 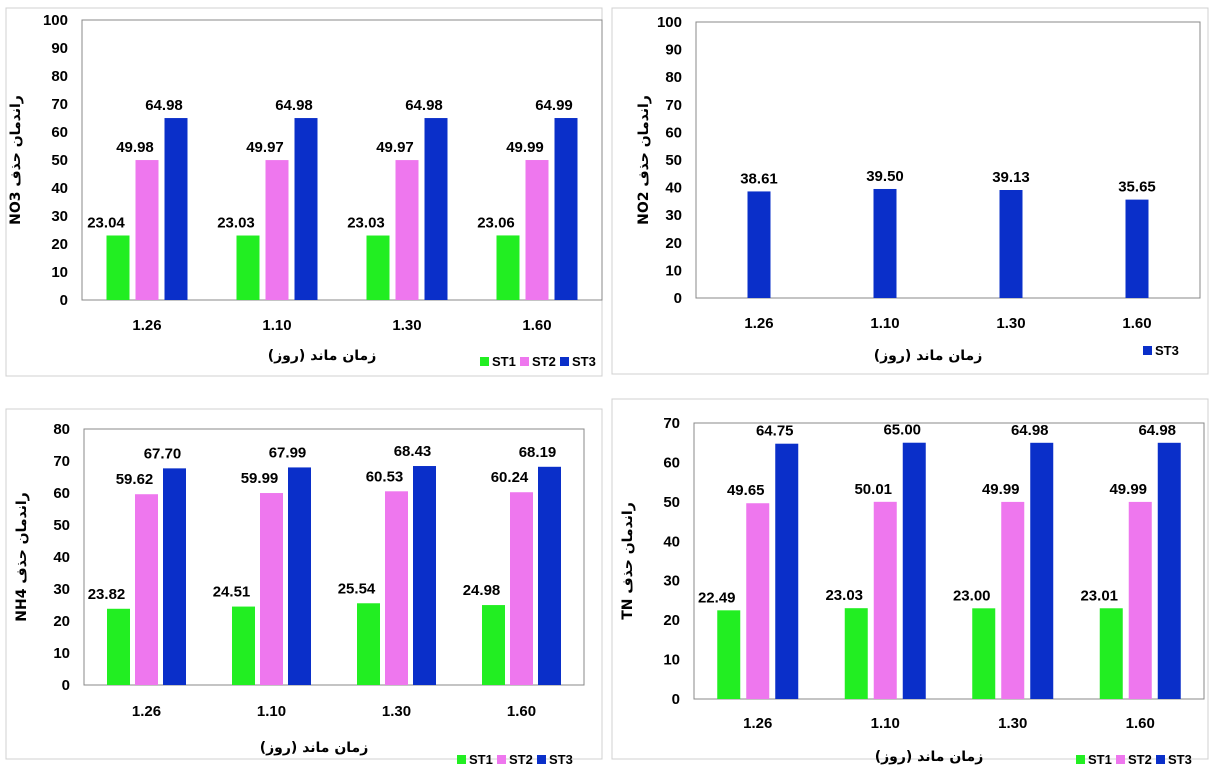 What do you see at coordinates (496, 222) in the screenshot?
I see `data-label: 23.06` at bounding box center [496, 222].